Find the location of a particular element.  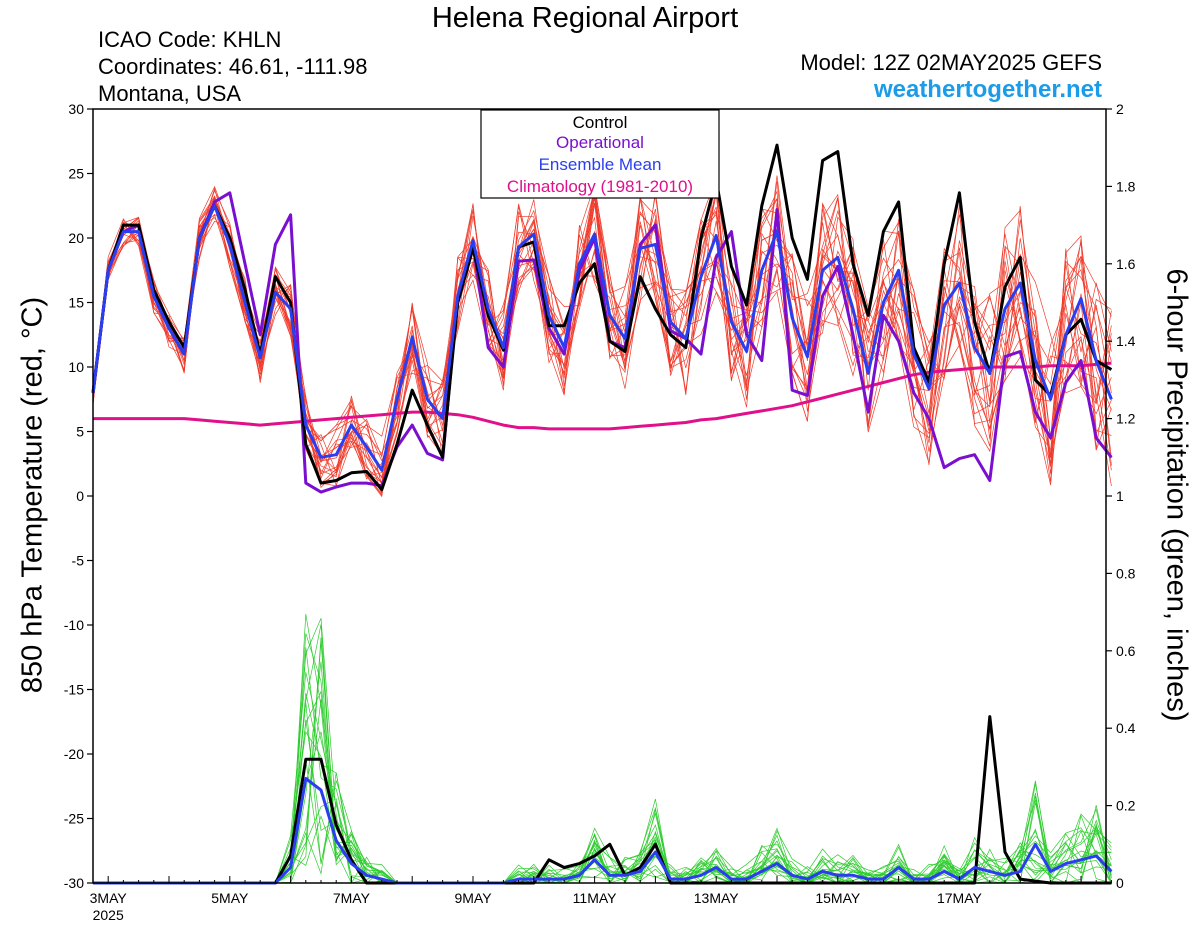

legend-climatology: Climatology (1981-2010) is located at coordinates (600, 186).